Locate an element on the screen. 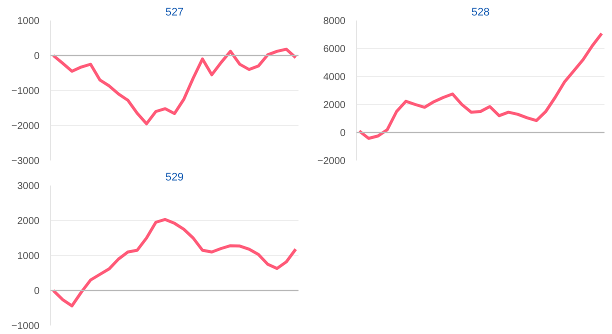  y-tick-label: −3000 is located at coordinates (25, 161).